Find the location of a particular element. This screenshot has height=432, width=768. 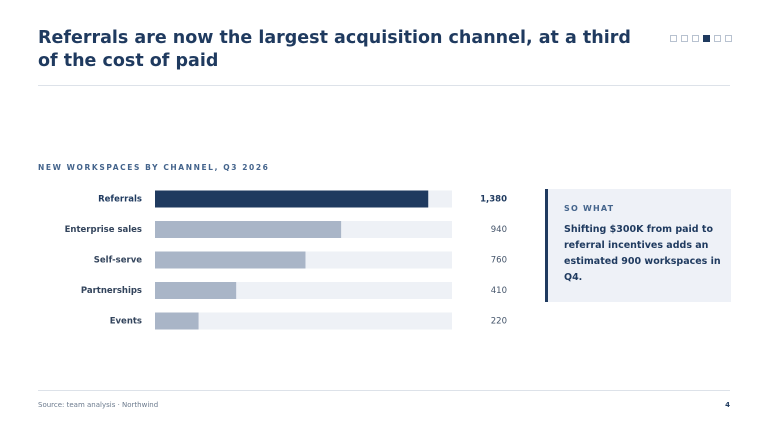

bar-track is located at coordinates (303, 321).